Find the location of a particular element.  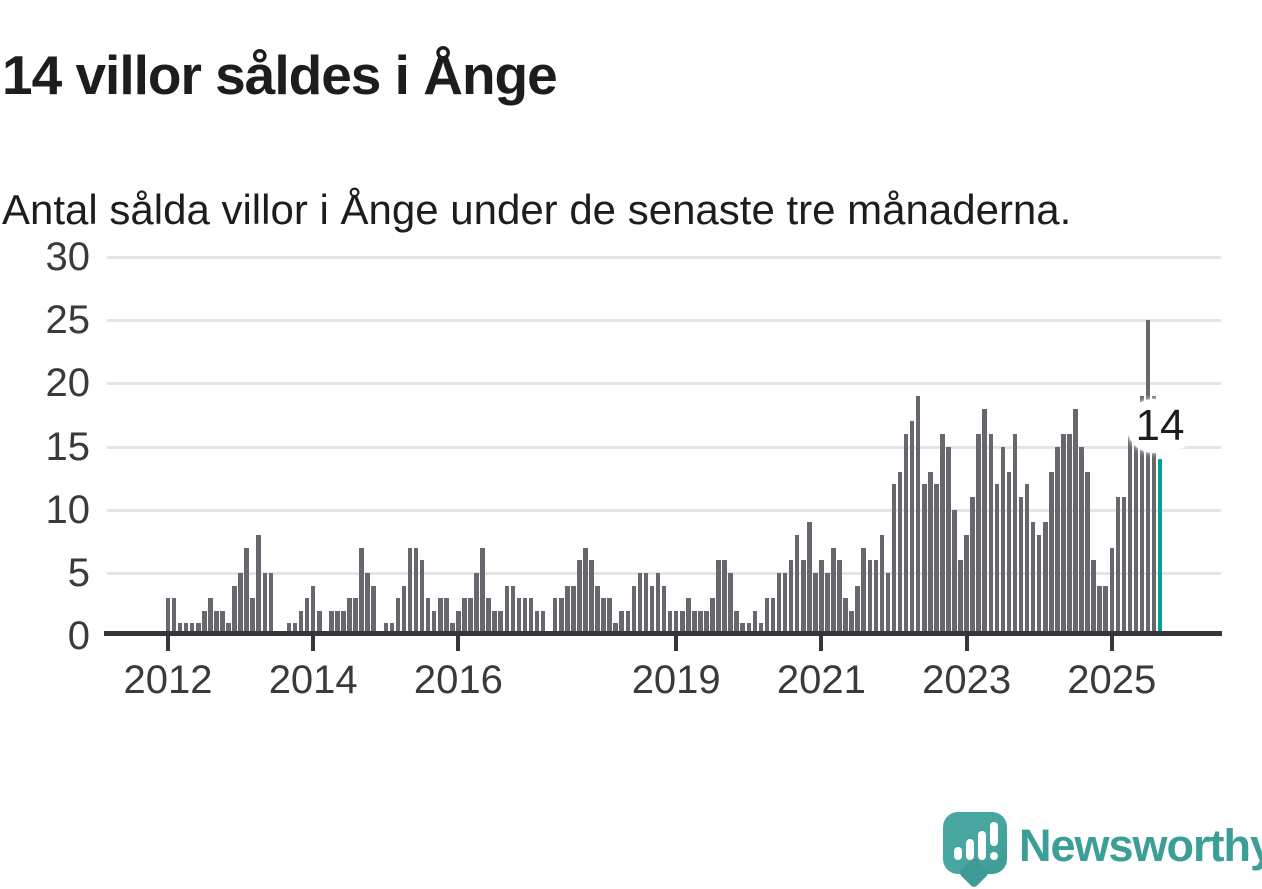

x-tick-label: 2023 is located at coordinates (967, 680).